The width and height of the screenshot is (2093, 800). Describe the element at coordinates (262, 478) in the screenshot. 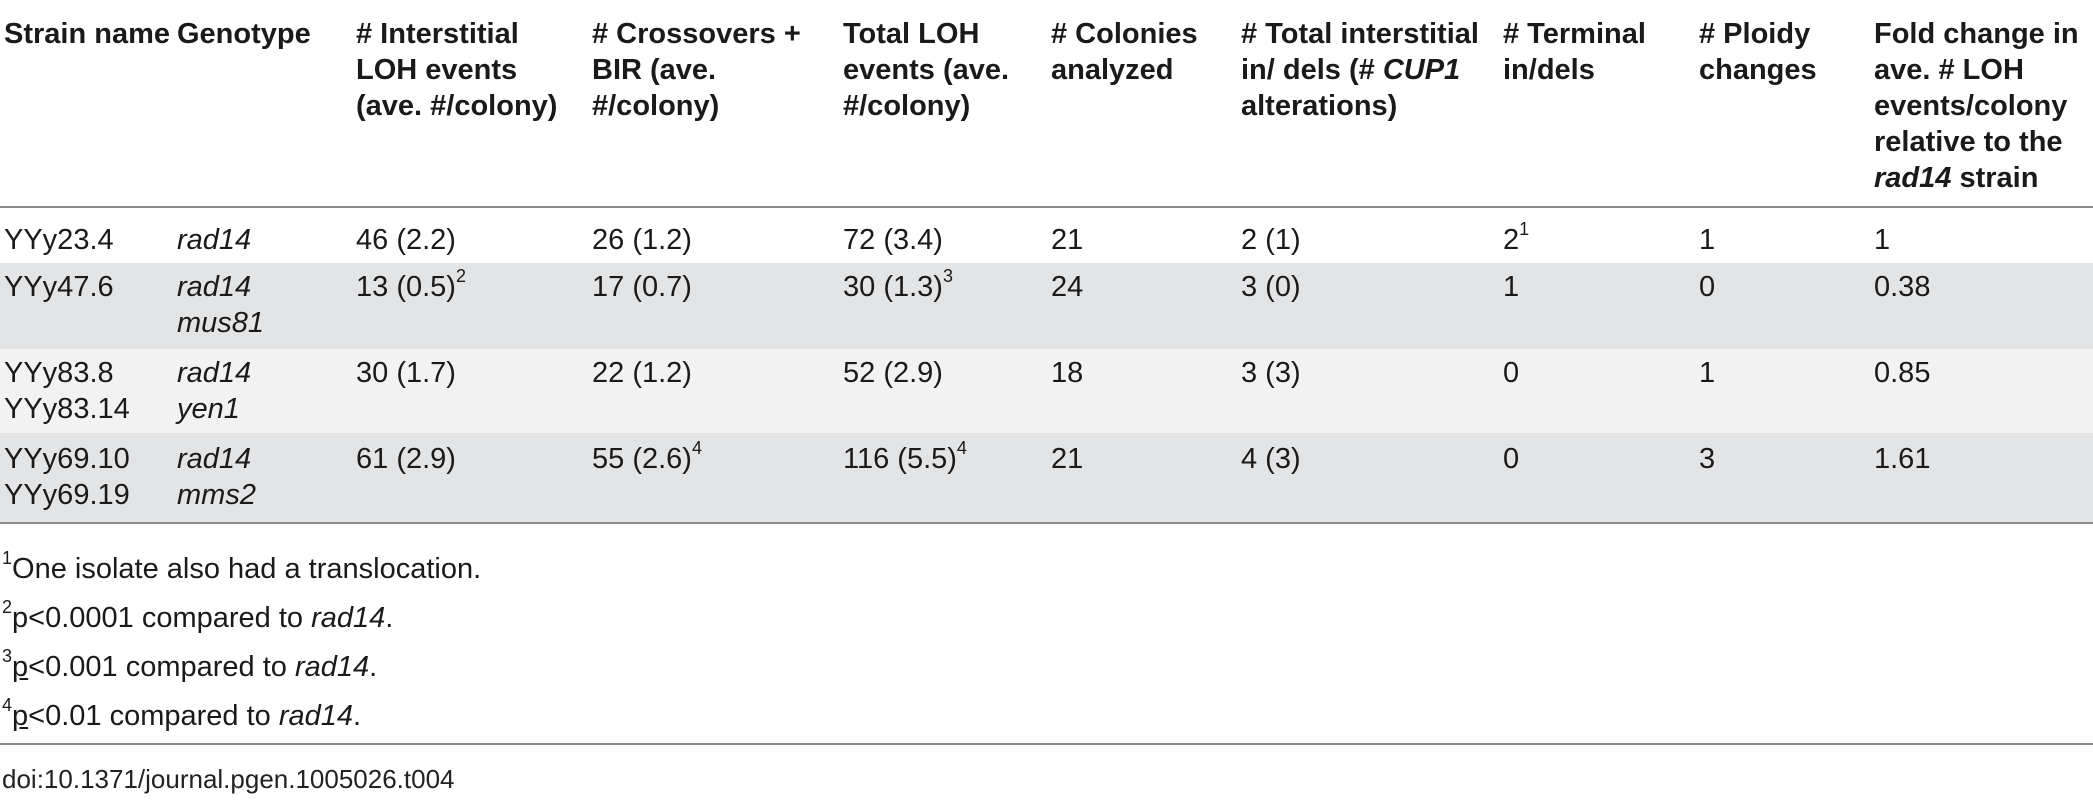

I see `genotype-cell: rad14 mms2` at that location.